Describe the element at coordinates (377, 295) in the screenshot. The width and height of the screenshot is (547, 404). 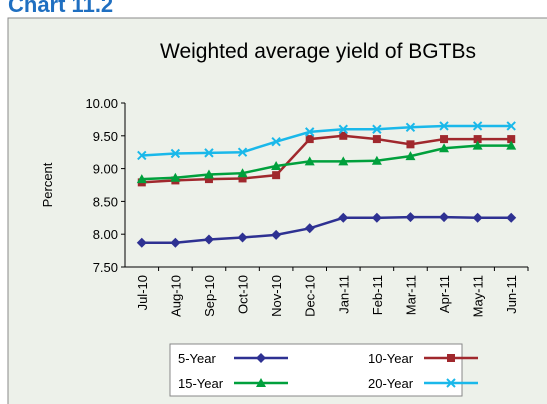
I see `x-tick-label: Feb-11` at that location.